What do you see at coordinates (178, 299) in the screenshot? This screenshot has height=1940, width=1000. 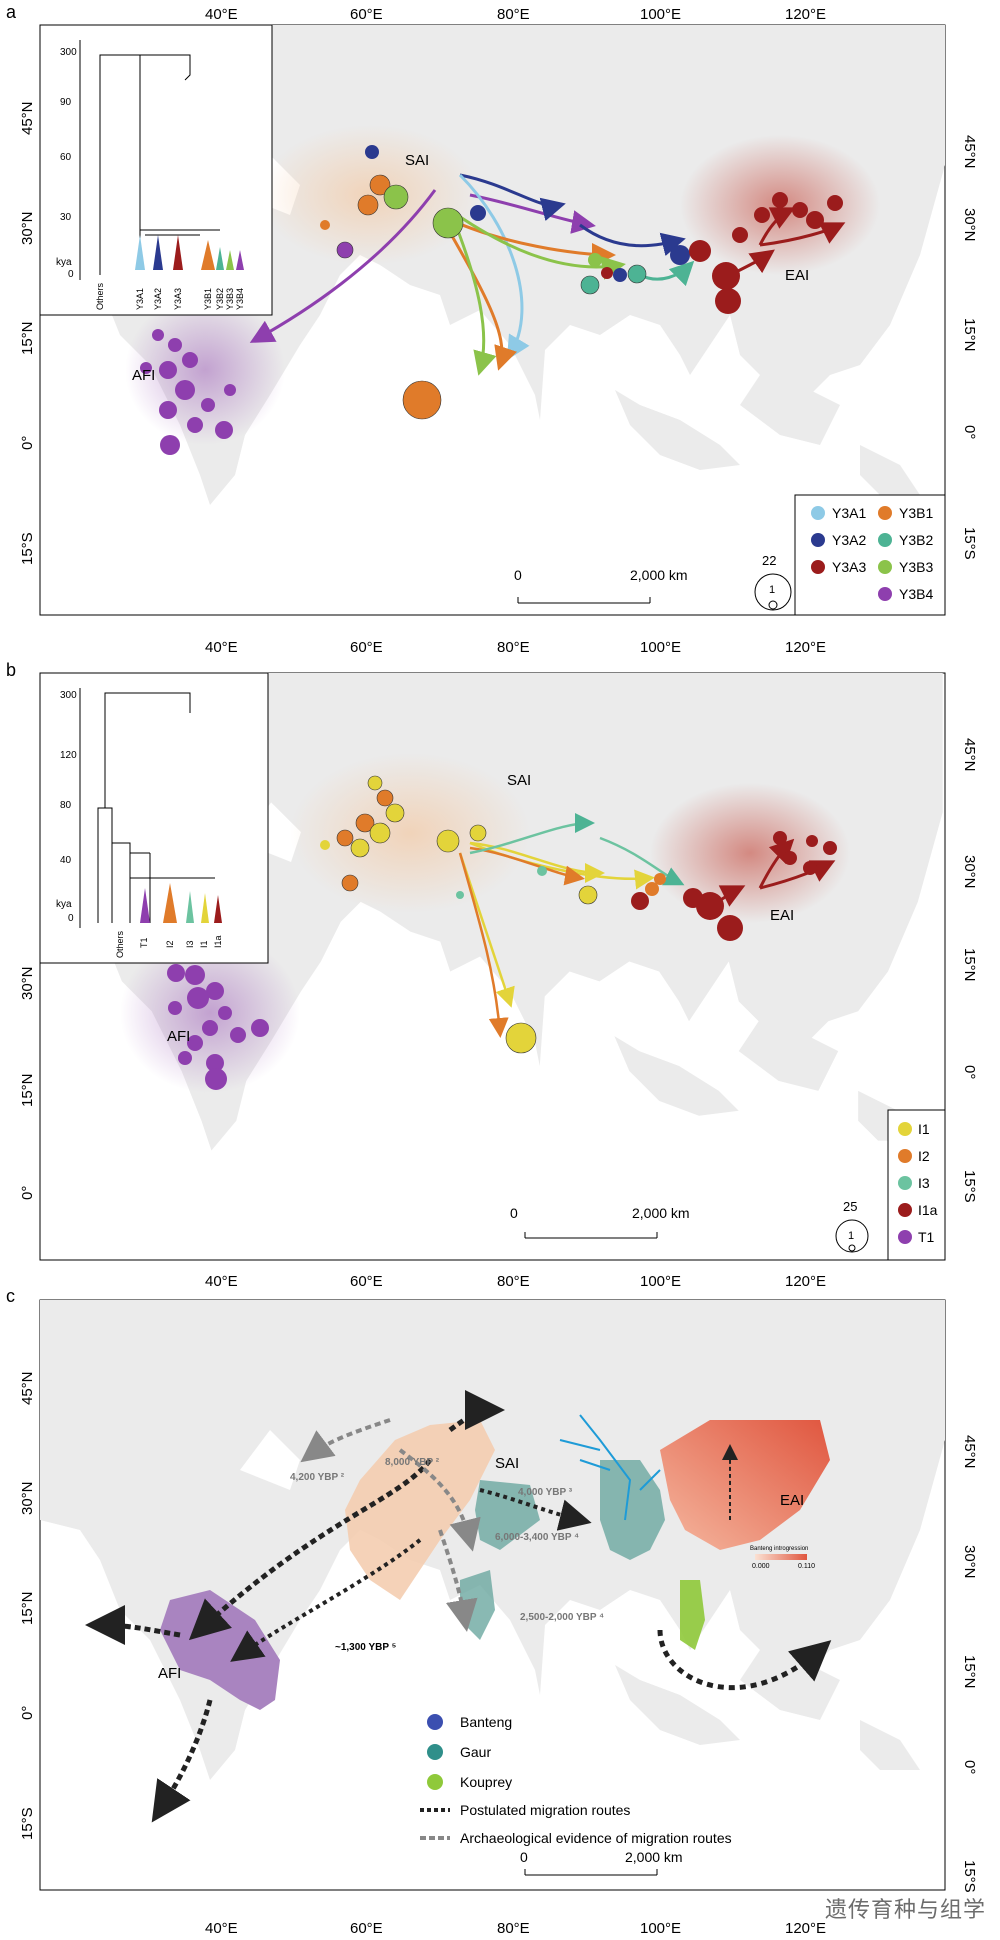 I see `tree-a-leaf-y3a3: Y3A3` at bounding box center [178, 299].